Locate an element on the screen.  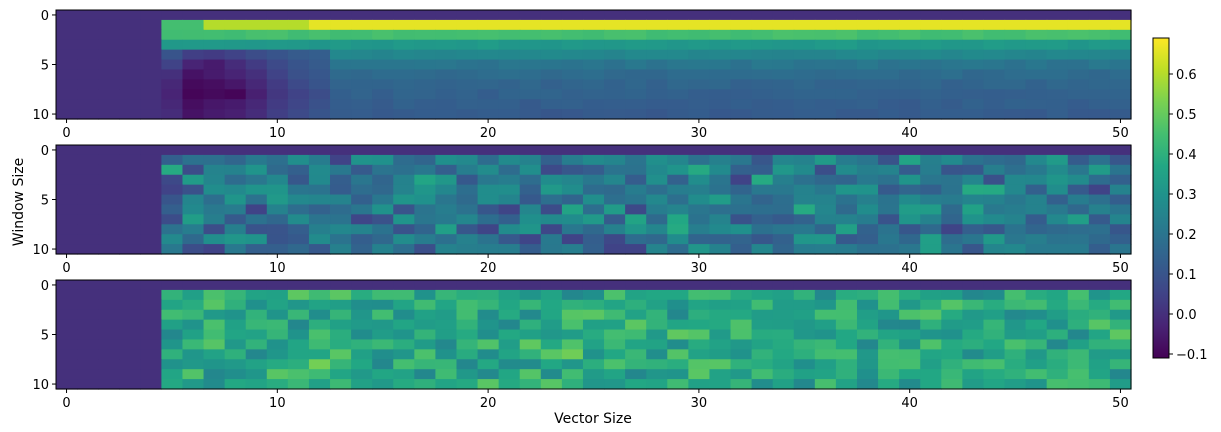
y-axis-label: Window Size is located at coordinates (19, 202).